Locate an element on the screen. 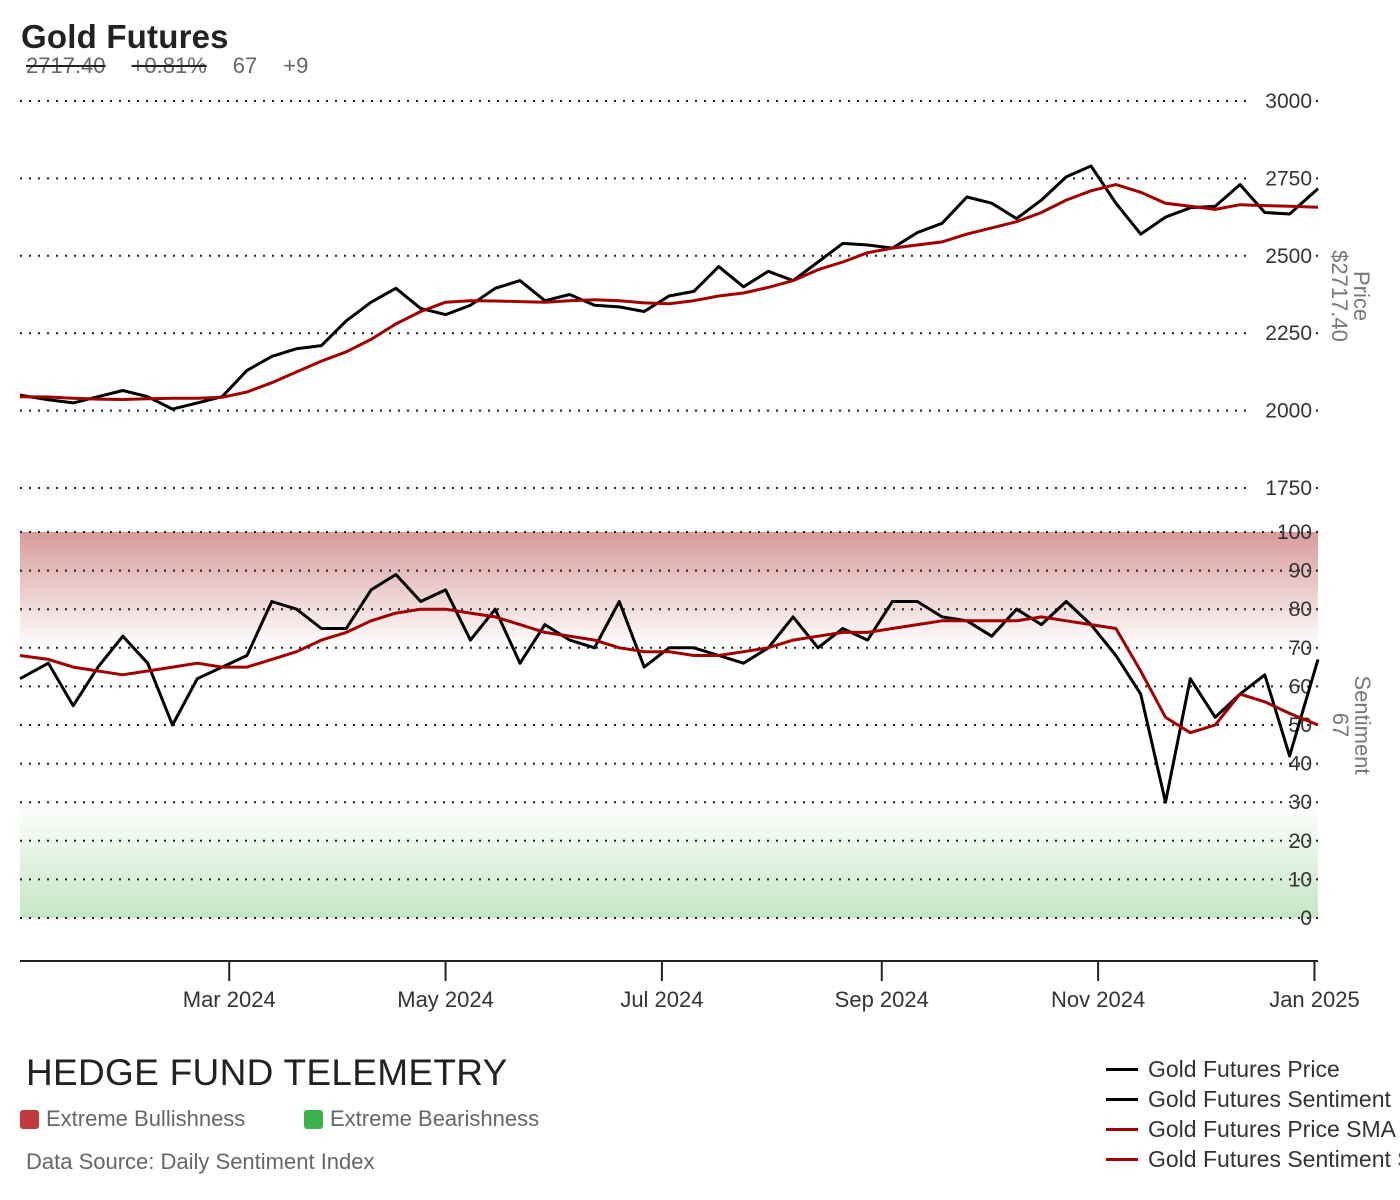 The height and width of the screenshot is (1200, 1400). zone-key-bullish: Extreme Bullishness is located at coordinates (132, 1119).